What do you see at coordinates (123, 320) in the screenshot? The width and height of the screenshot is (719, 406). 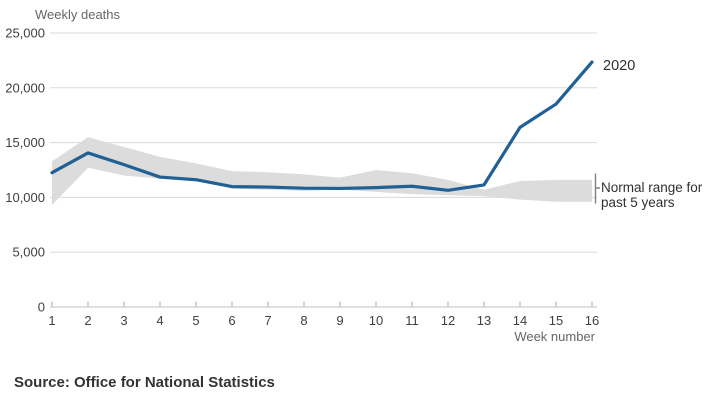 I see `x-tick-label: 3` at bounding box center [123, 320].